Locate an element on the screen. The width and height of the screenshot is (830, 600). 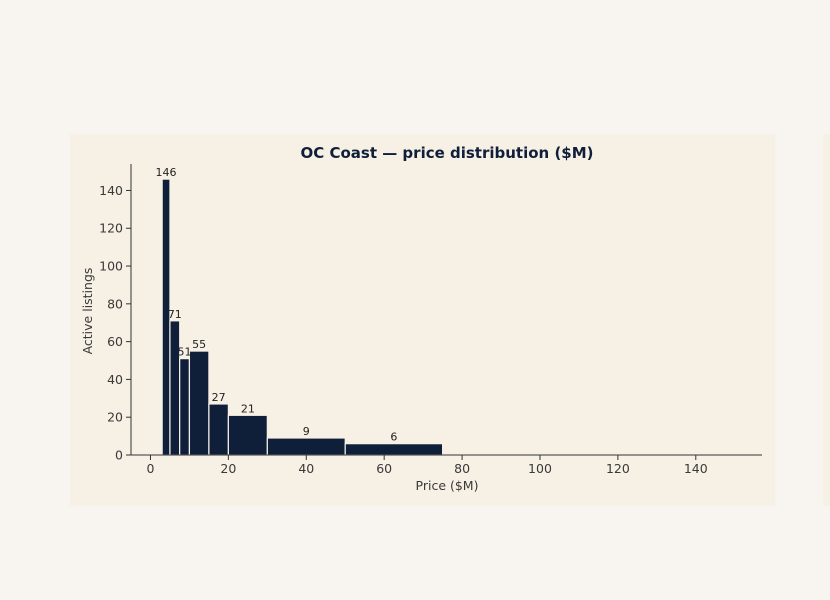
x-tick-label: 140 is located at coordinates (696, 468).